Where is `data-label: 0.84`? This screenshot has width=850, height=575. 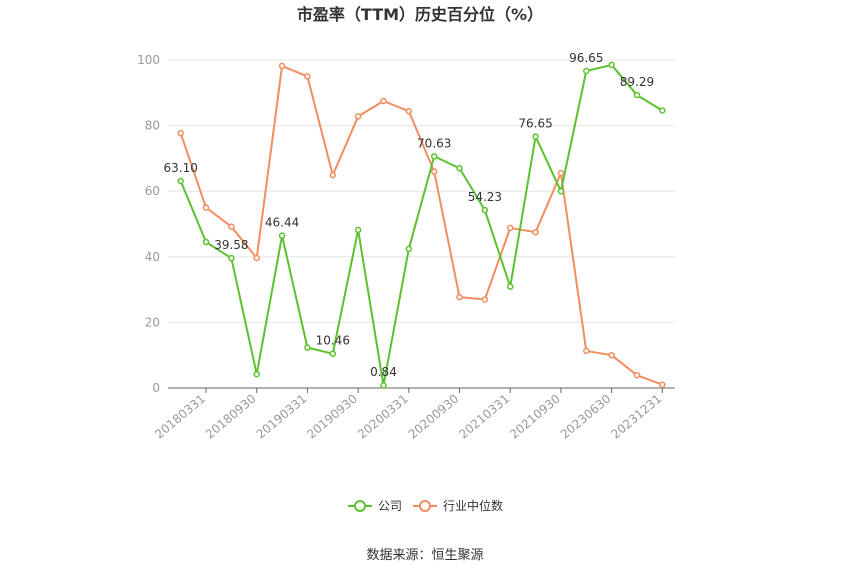 data-label: 0.84 is located at coordinates (383, 372).